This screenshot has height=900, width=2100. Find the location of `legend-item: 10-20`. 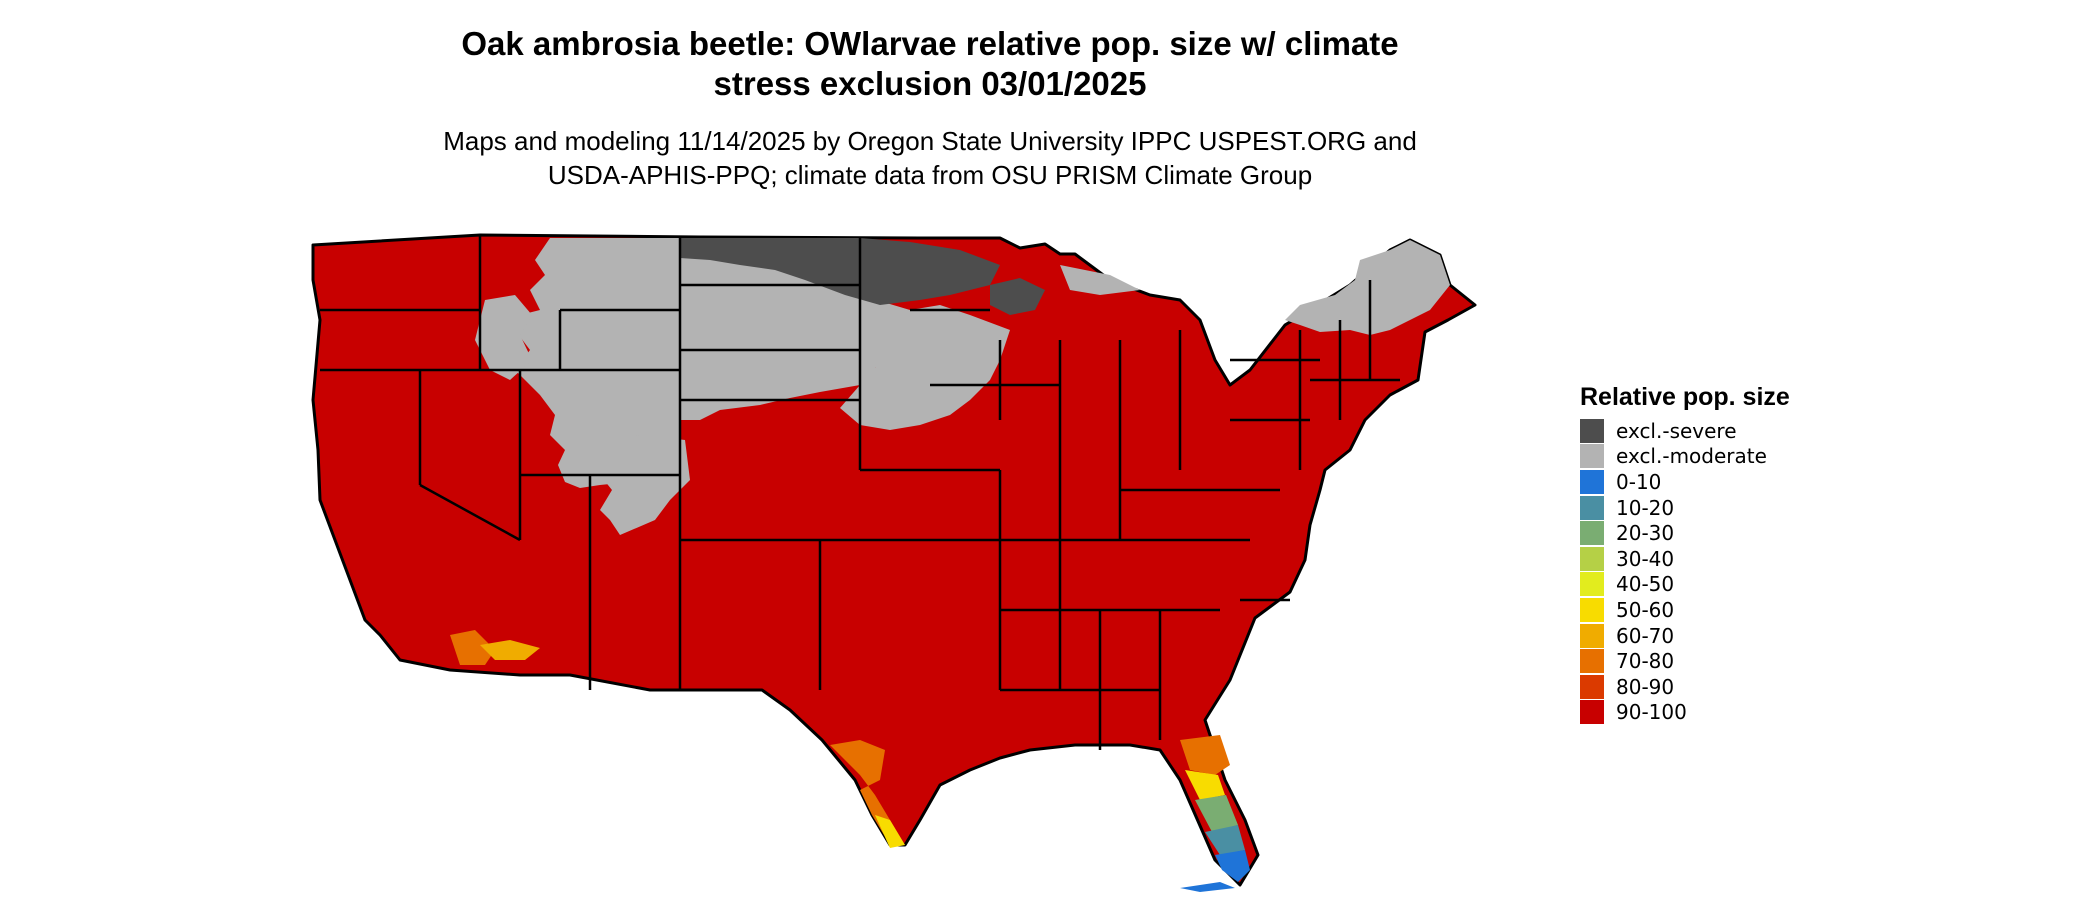

legend-item: 10-20 is located at coordinates (1685, 508).